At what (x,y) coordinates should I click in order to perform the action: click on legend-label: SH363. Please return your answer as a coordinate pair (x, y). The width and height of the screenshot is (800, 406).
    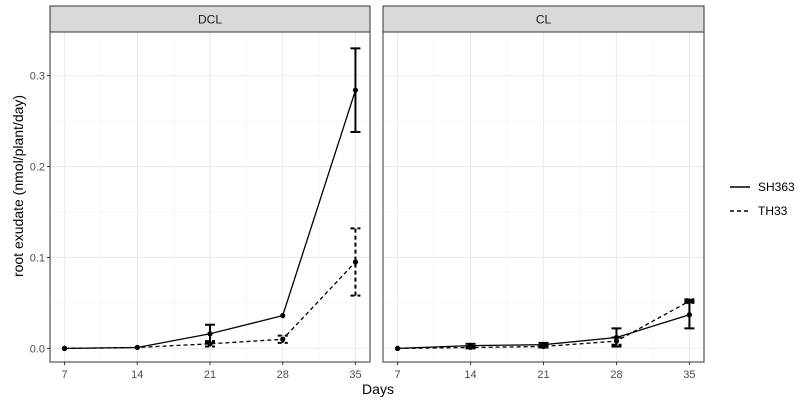
    Looking at the image, I should click on (776, 187).